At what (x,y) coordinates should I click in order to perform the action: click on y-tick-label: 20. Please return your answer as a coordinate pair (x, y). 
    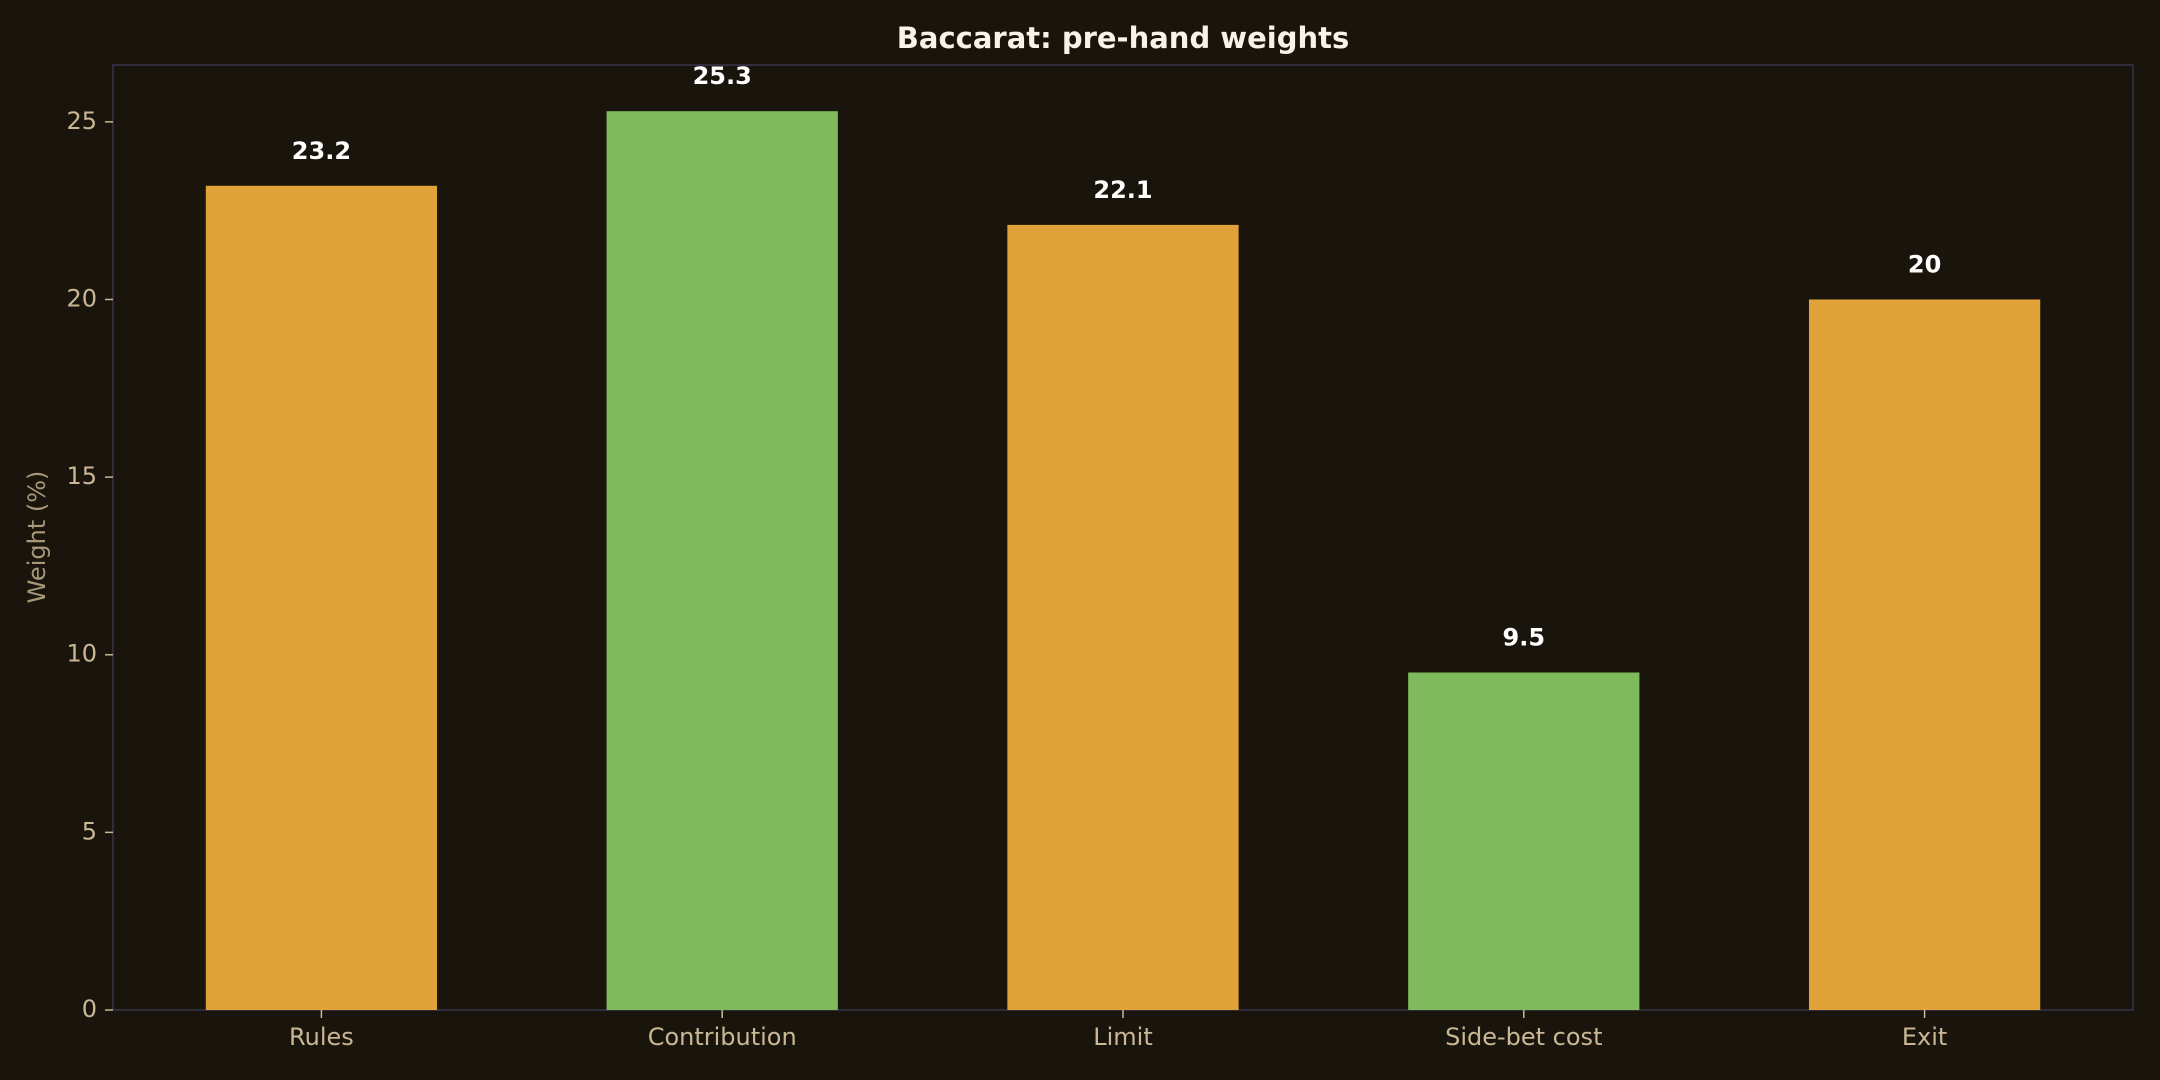
    Looking at the image, I should click on (81, 298).